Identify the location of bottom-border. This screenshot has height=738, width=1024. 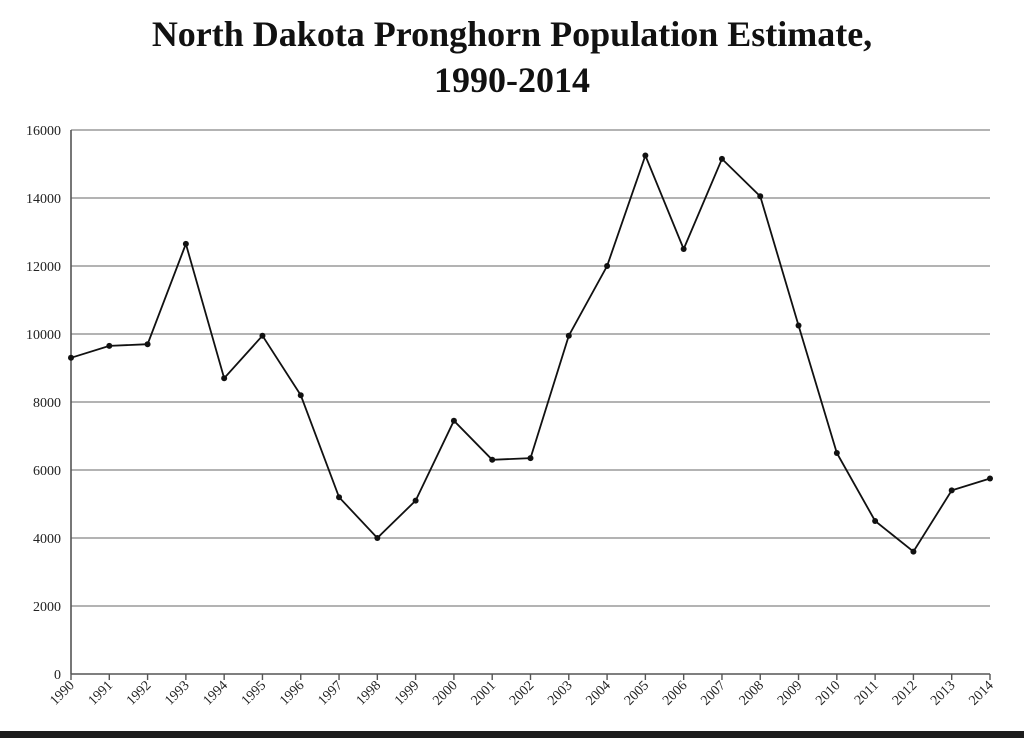
(512, 734).